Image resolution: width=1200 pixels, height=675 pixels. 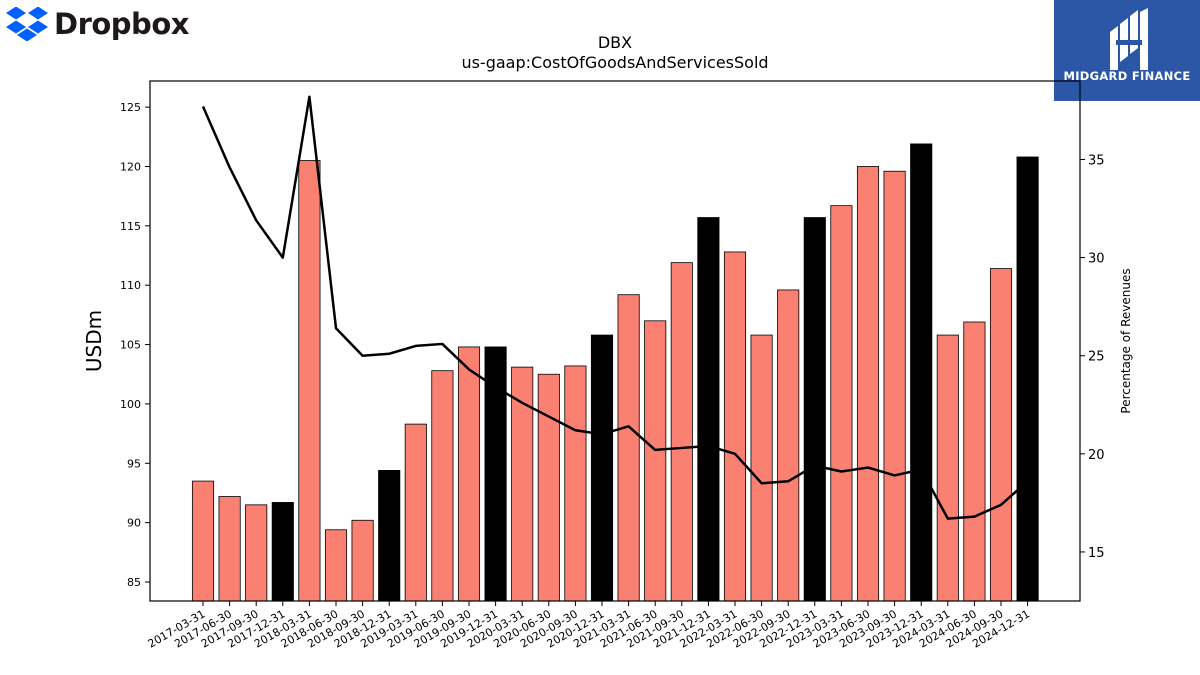 What do you see at coordinates (615, 62) in the screenshot?
I see `chart-subtitle: us-gaap:CostOfGoodsAndServicesSold` at bounding box center [615, 62].